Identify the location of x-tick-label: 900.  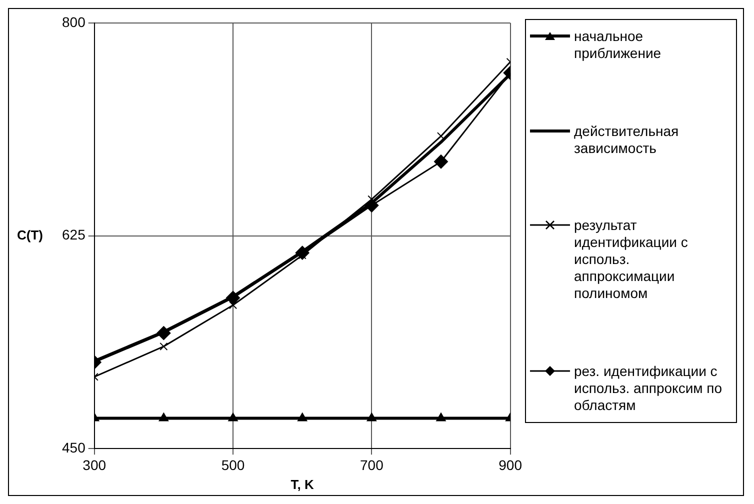
(510, 464).